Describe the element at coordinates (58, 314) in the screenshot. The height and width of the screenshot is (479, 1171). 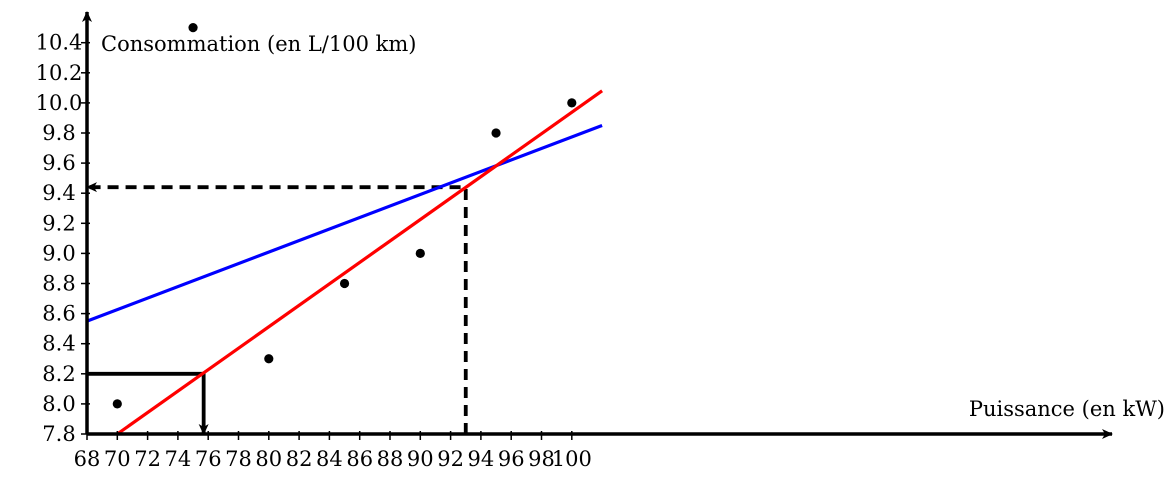
I see `y-tick-label: 8.6` at that location.